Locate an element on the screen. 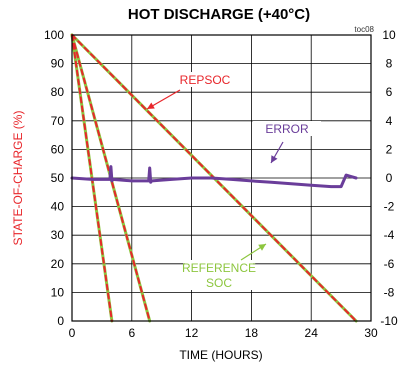 The width and height of the screenshot is (401, 373). x-tick-label: 24 is located at coordinates (312, 333).